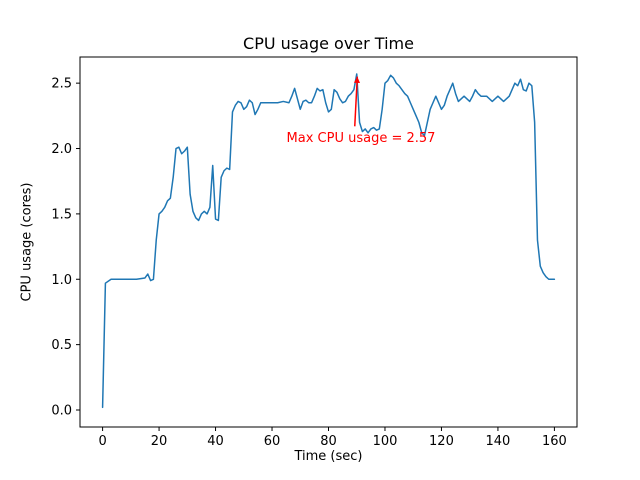 Image resolution: width=640 pixels, height=480 pixels. I want to click on y-tick-label: 1.5, so click(61, 214).